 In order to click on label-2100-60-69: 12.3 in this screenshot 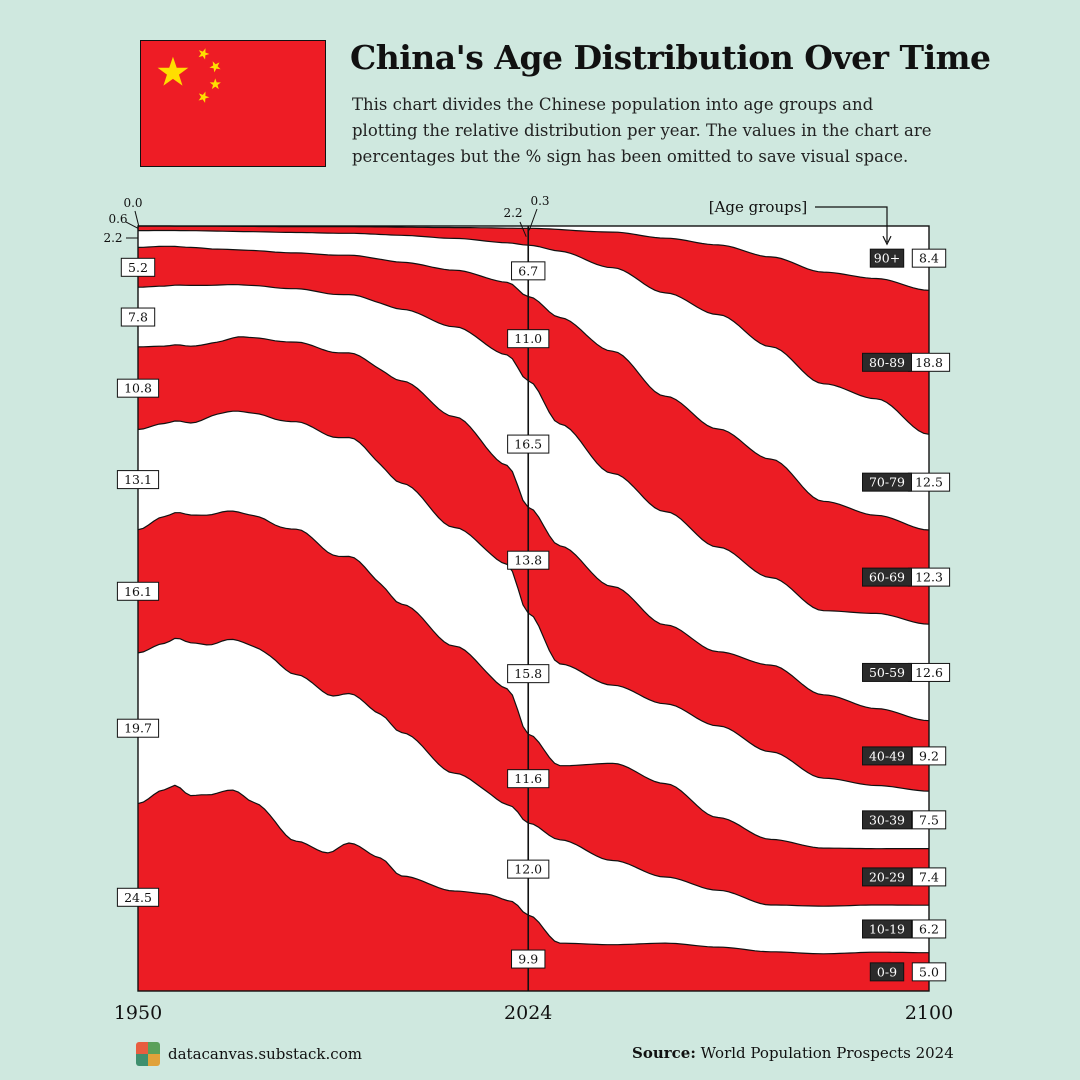, I will do `click(929, 577)`.